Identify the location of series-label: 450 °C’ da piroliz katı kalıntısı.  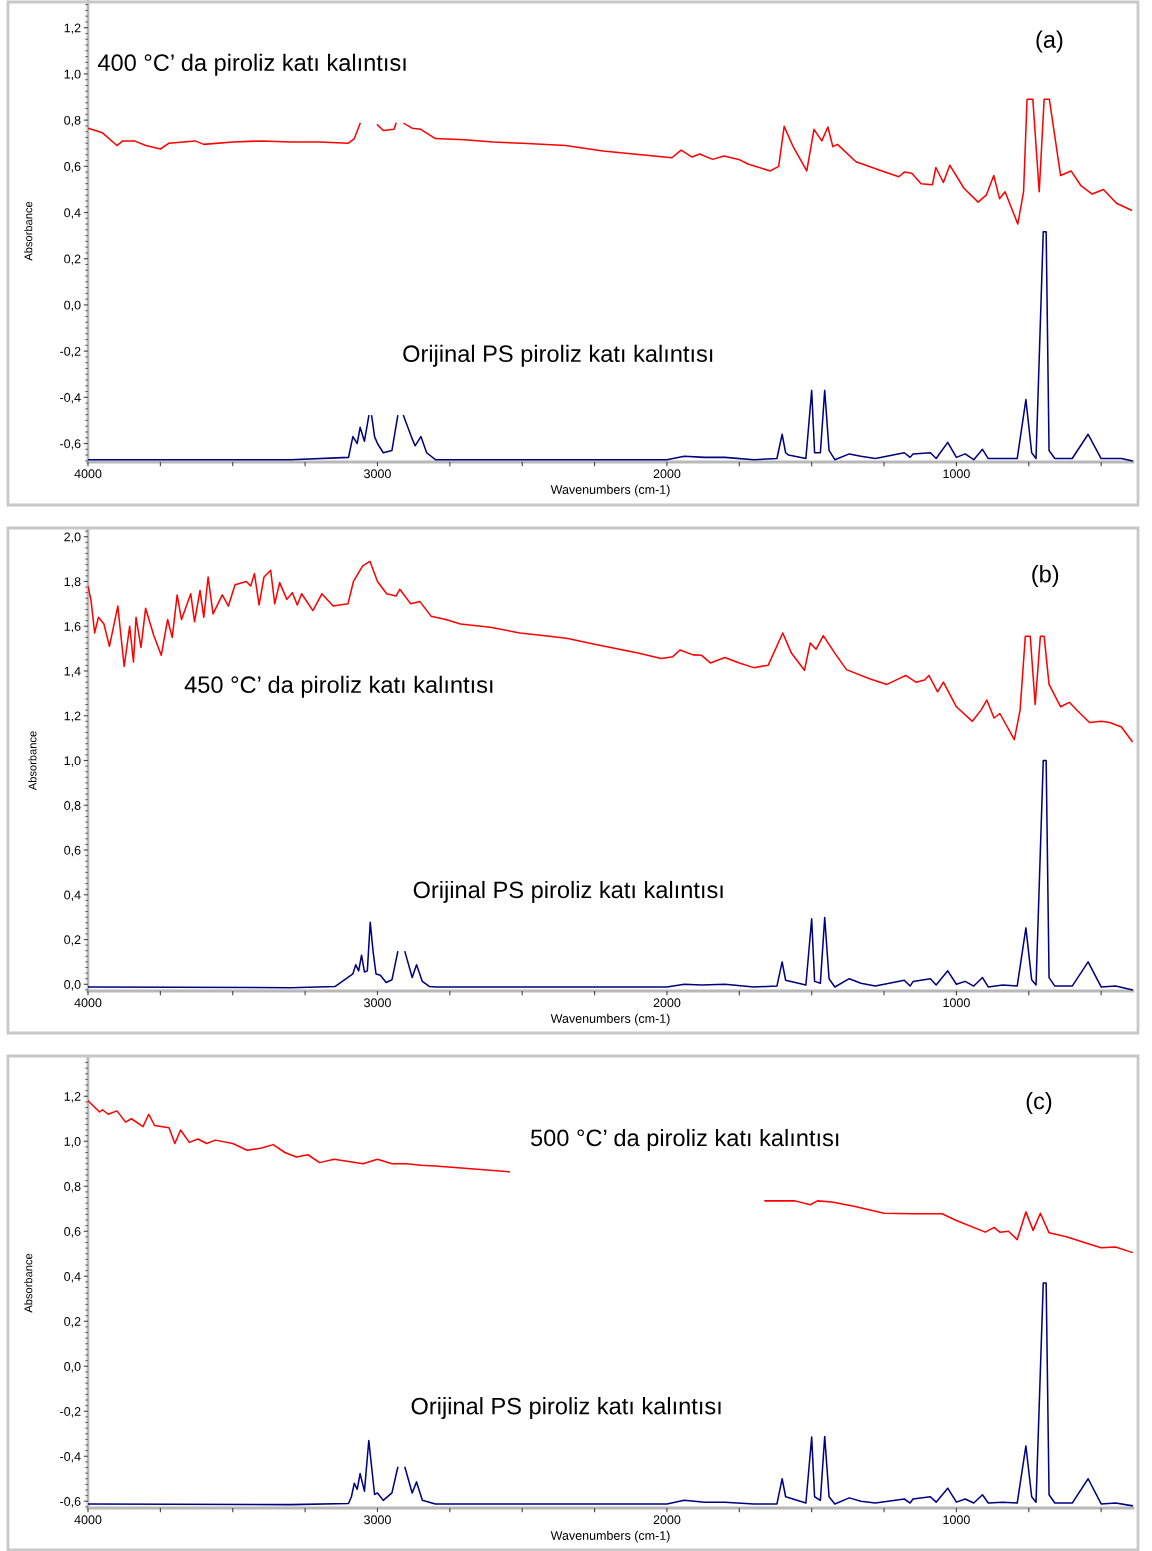
(338, 686).